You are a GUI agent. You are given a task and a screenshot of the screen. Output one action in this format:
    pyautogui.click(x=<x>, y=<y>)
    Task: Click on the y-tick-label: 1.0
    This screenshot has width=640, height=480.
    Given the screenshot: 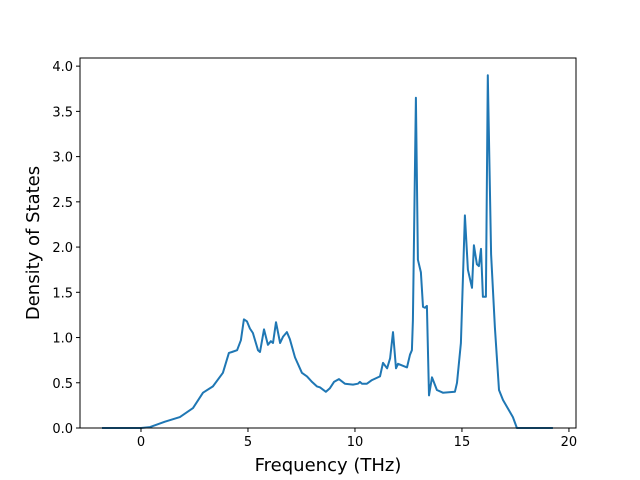 What is the action you would take?
    pyautogui.click(x=62, y=339)
    